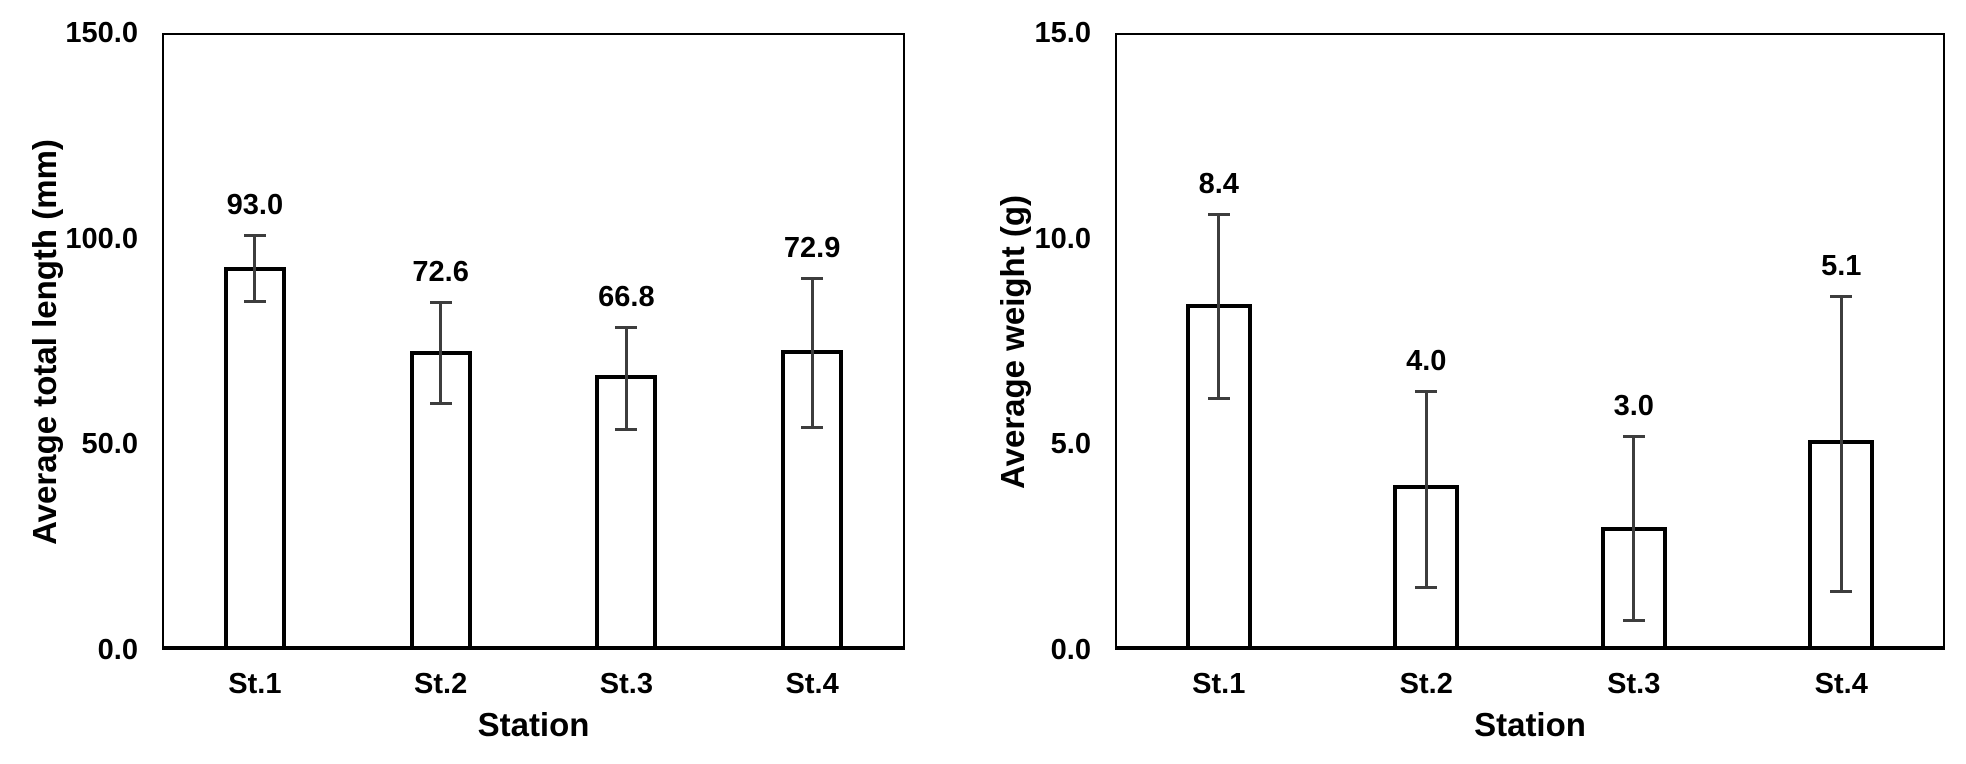 The width and height of the screenshot is (1966, 764). What do you see at coordinates (1218, 183) in the screenshot?
I see `bar-value-label: 8.4` at bounding box center [1218, 183].